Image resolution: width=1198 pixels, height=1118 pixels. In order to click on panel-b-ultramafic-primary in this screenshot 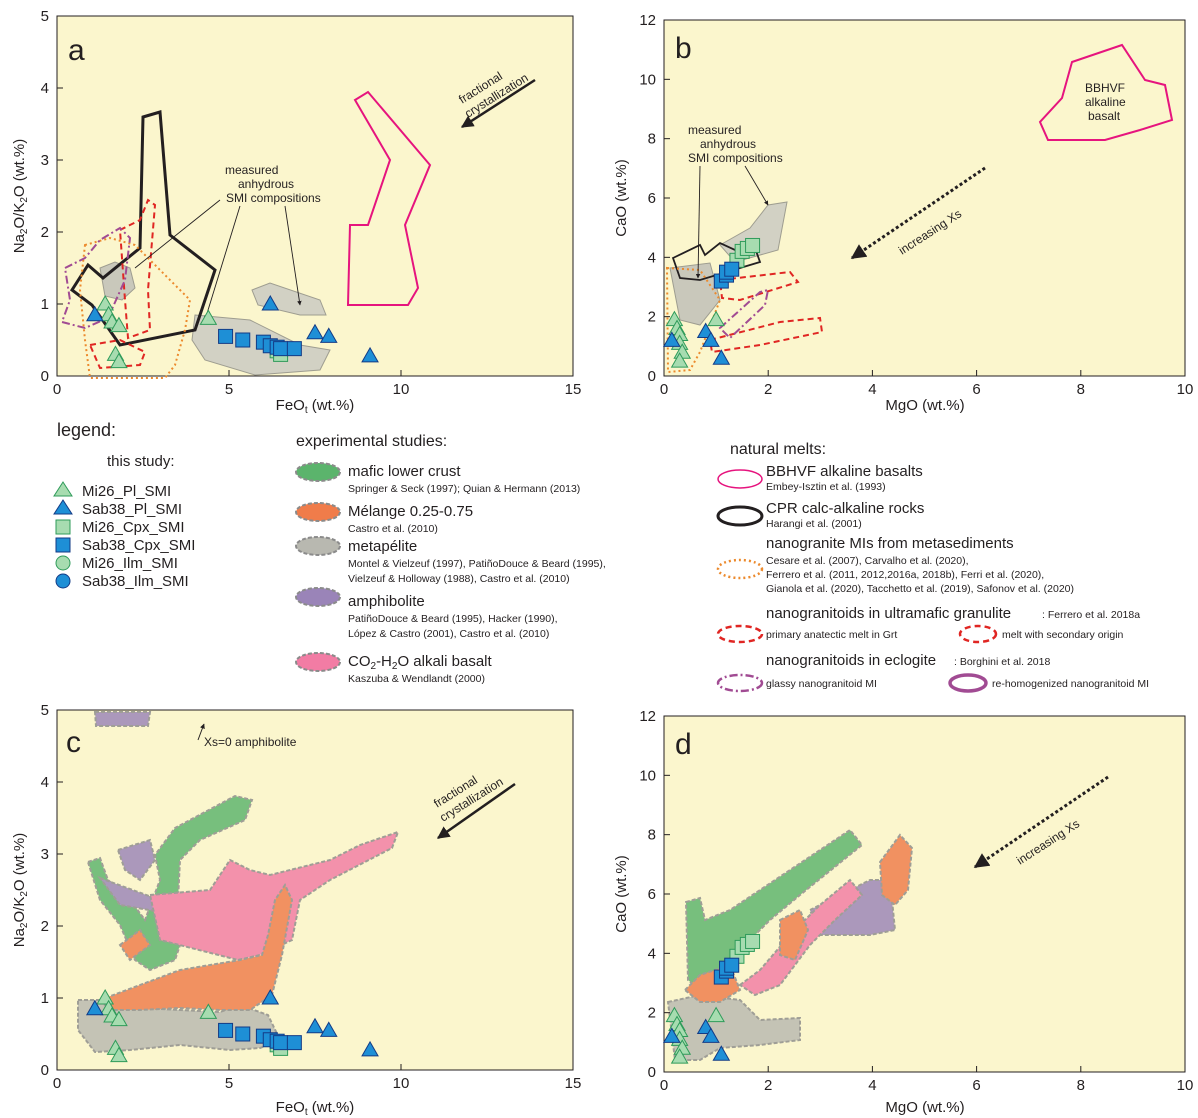, I will do `click(759, 286)`.